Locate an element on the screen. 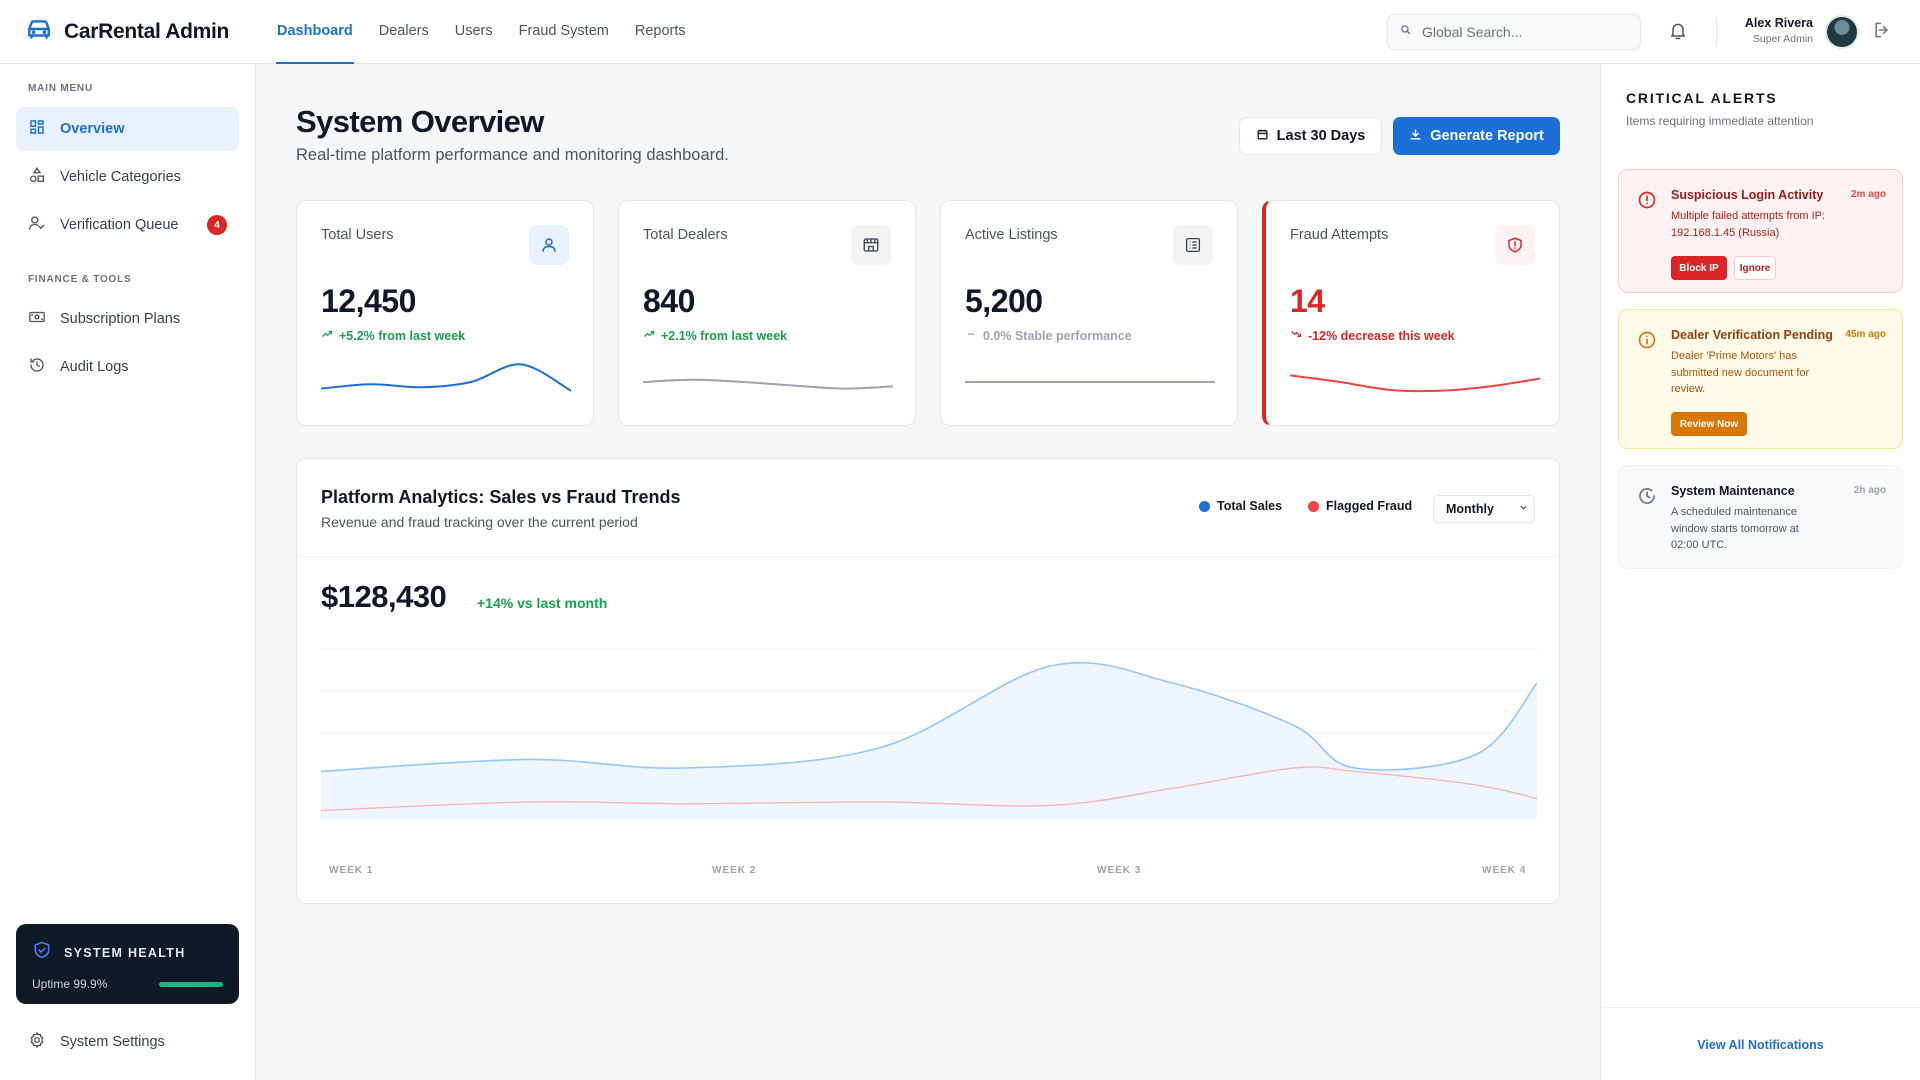 This screenshot has width=1920, height=1080. ignore-button: Ignore is located at coordinates (1755, 268).